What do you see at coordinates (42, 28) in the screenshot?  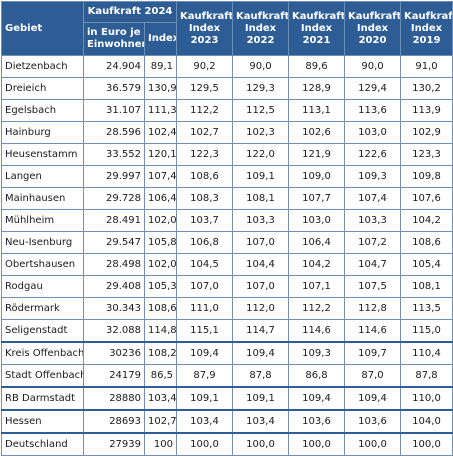 I see `header-gebiet: Gebiet` at bounding box center [42, 28].